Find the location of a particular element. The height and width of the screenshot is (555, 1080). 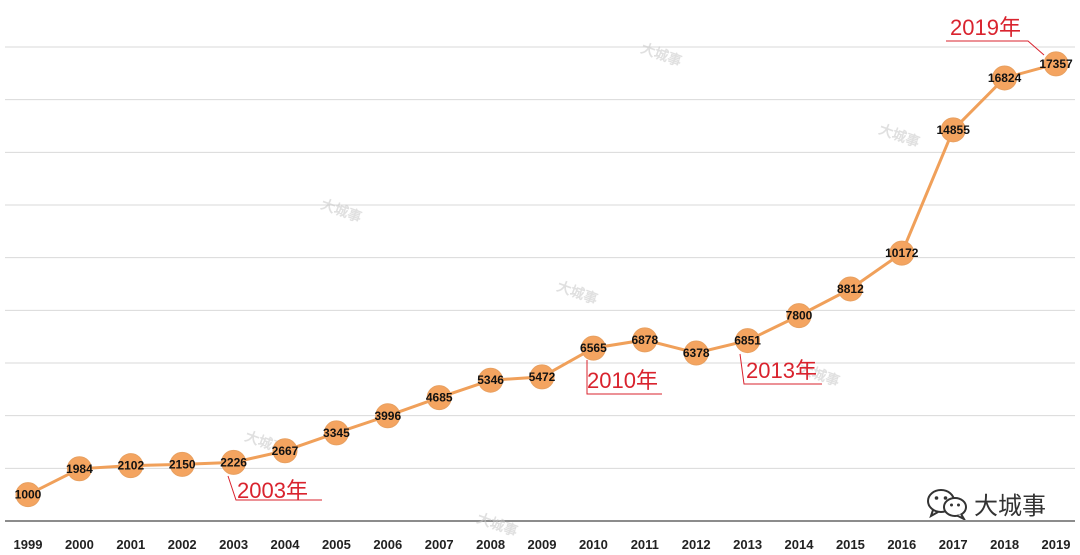

x-tick-label: 2016 is located at coordinates (901, 544).